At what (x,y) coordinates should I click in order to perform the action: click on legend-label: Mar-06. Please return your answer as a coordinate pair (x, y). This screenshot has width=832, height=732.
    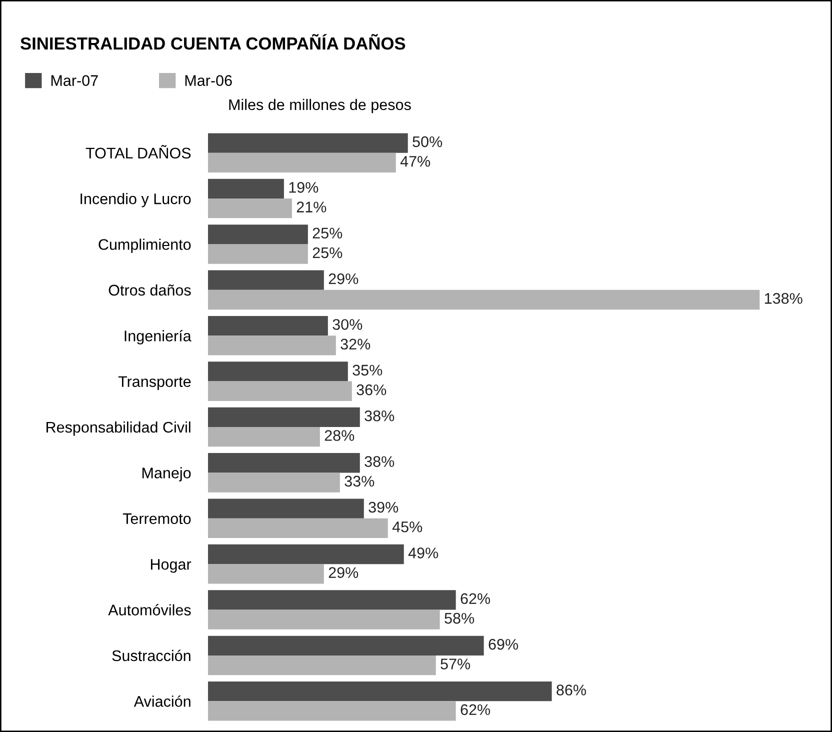
    Looking at the image, I should click on (208, 80).